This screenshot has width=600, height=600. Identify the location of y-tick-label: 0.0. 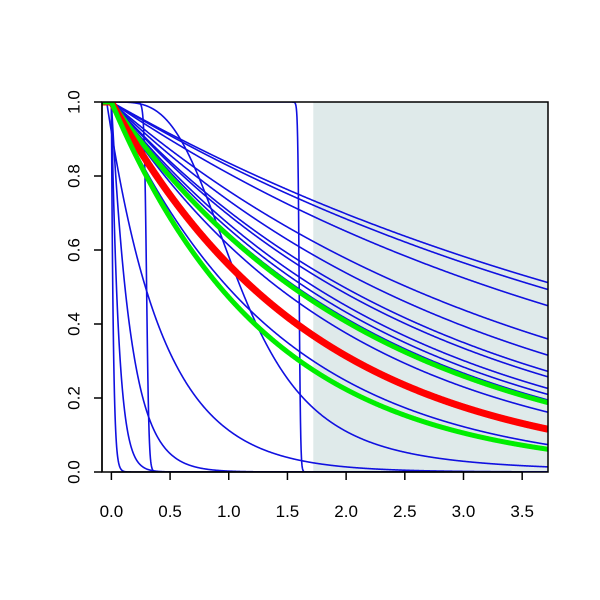
(74, 472).